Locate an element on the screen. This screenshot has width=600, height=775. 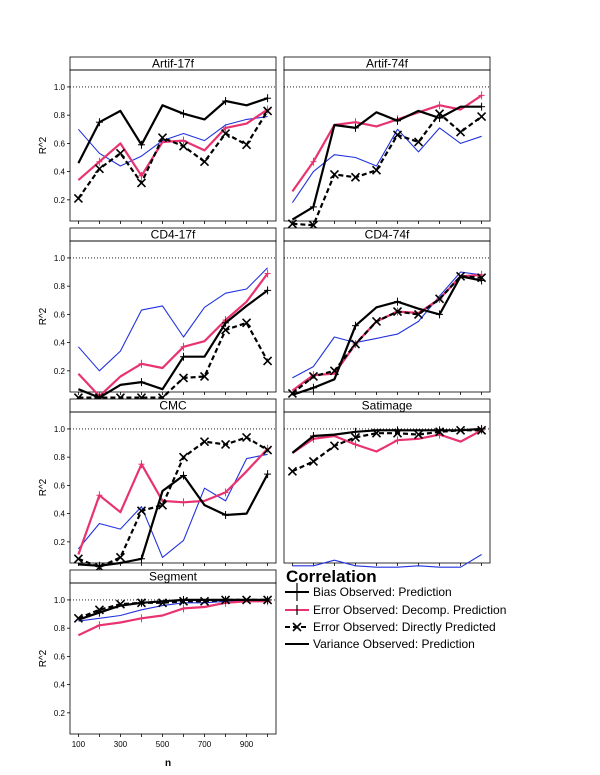
legend-item: Error Observed: Decomp. Prediction is located at coordinates (395, 610).